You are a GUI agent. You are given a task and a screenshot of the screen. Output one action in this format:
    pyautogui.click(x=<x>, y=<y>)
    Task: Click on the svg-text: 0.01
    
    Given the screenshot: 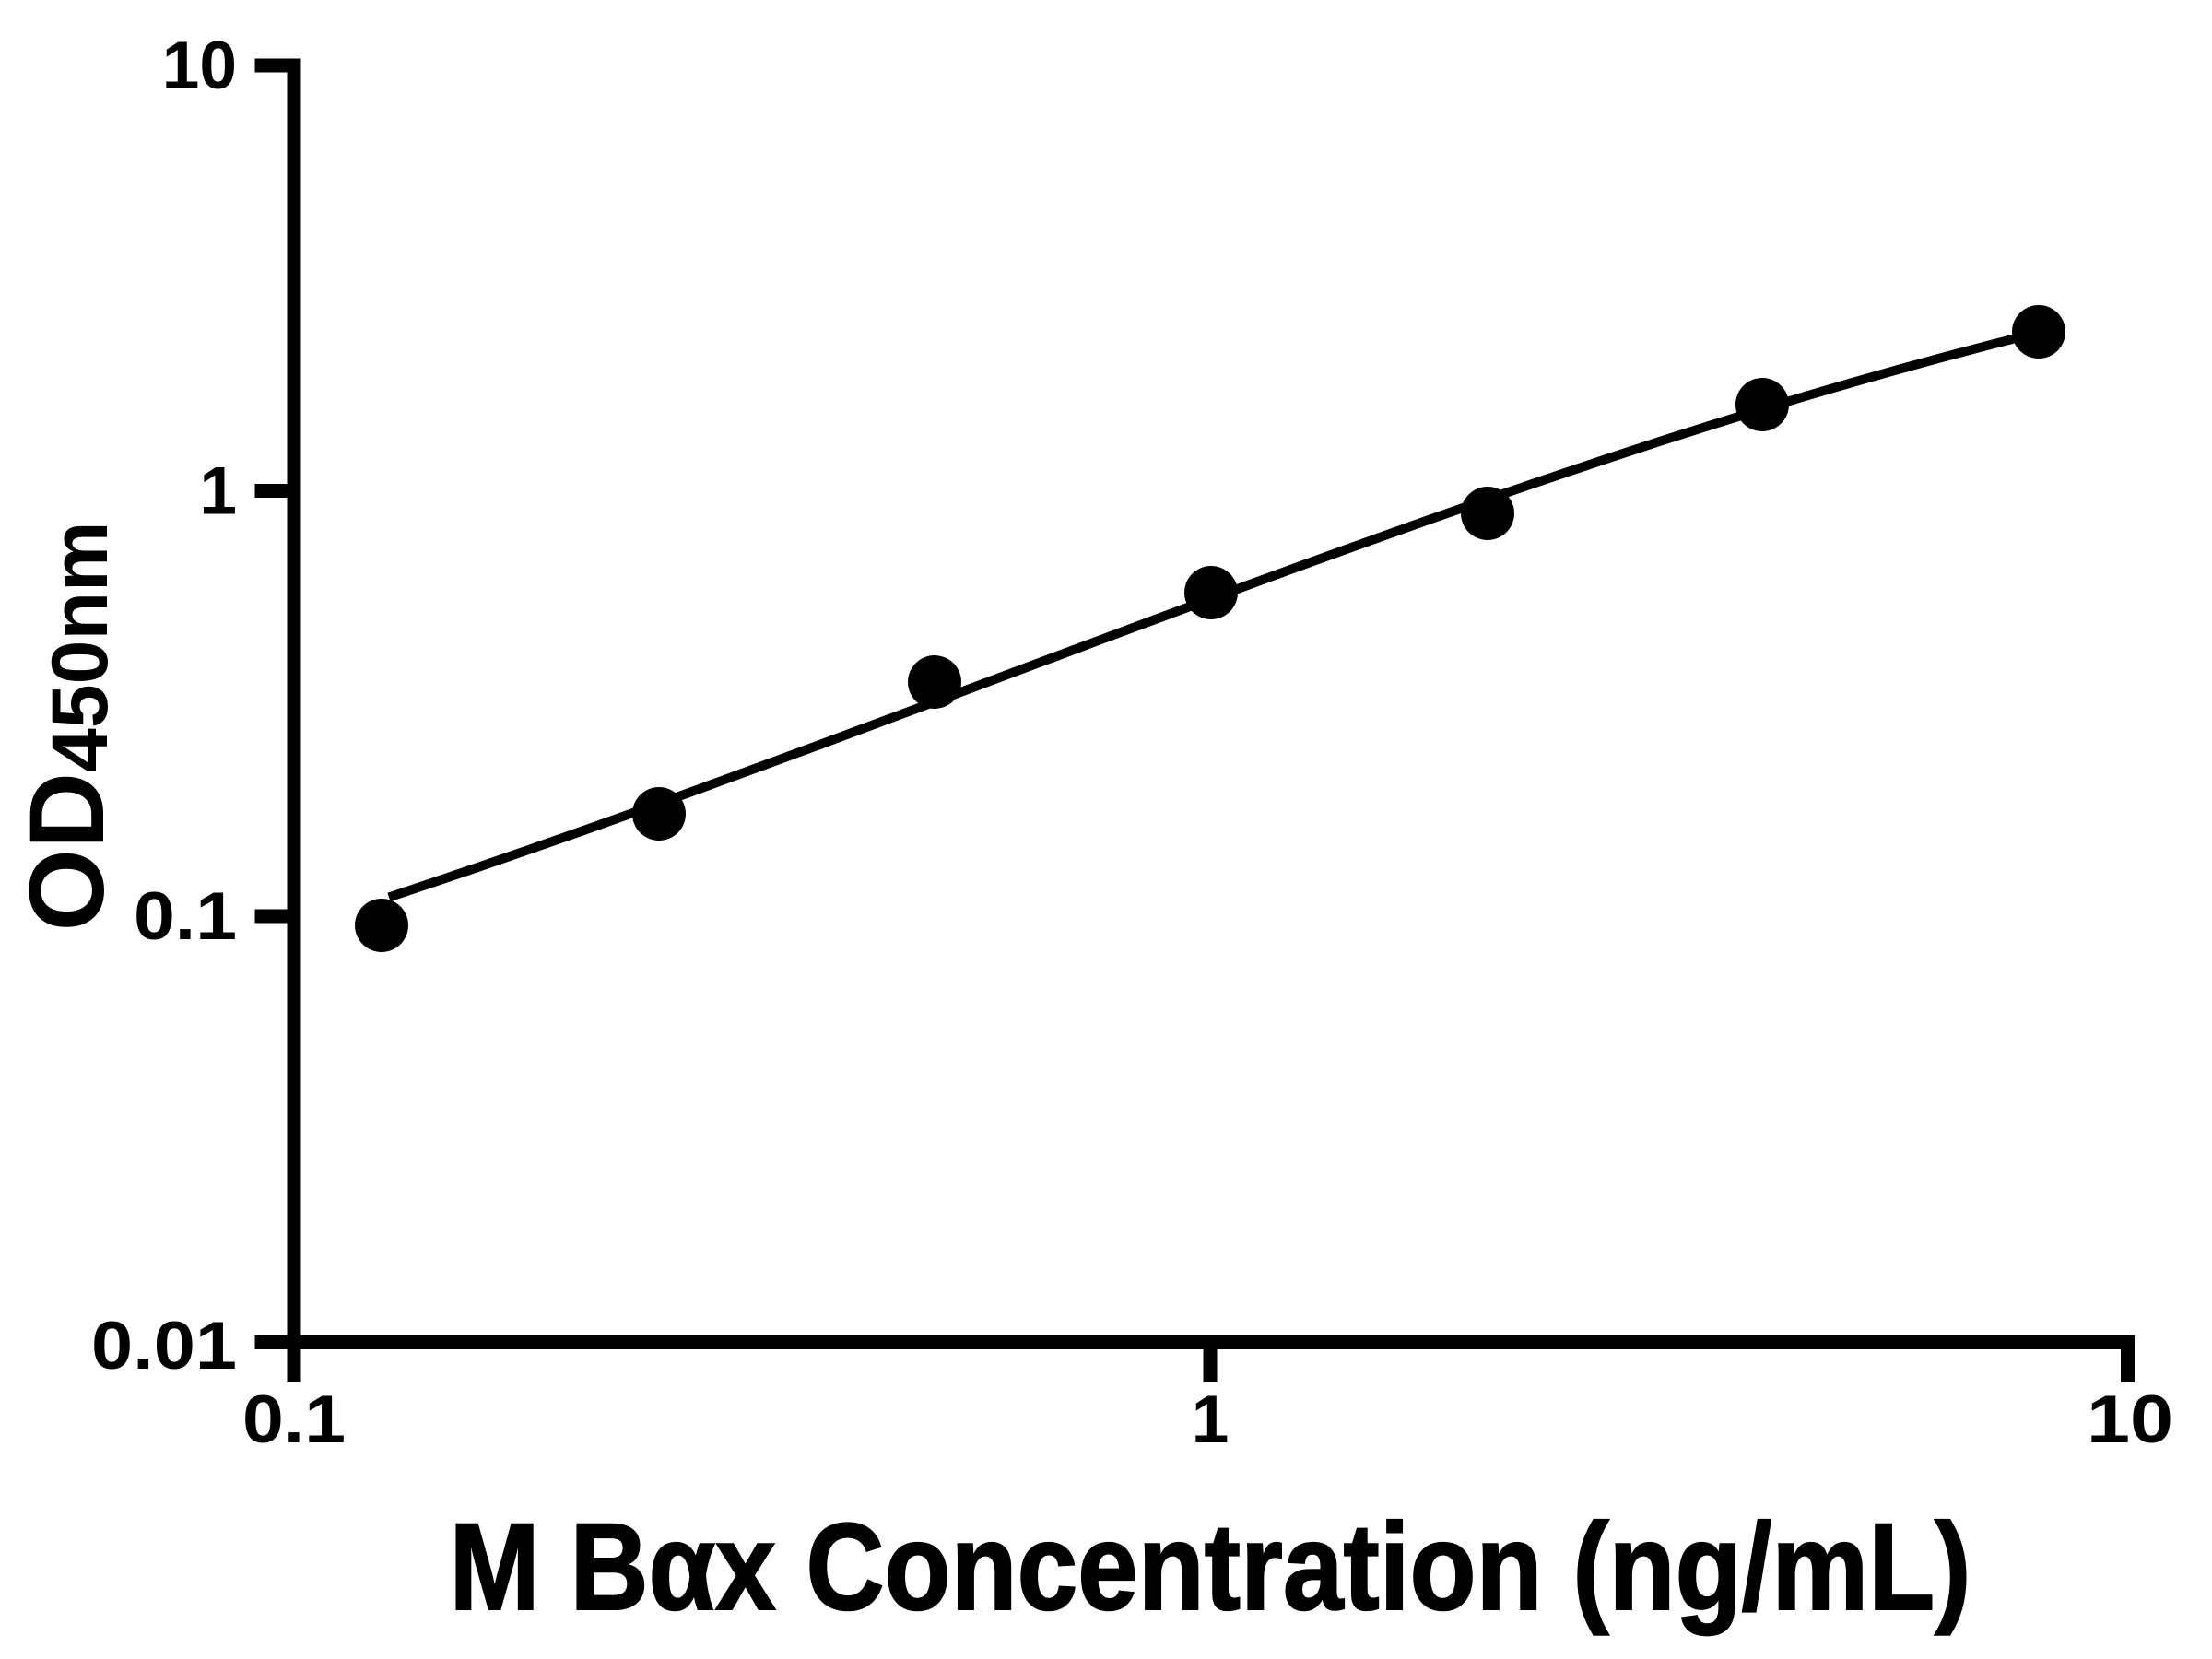 What is the action you would take?
    pyautogui.click(x=164, y=1346)
    